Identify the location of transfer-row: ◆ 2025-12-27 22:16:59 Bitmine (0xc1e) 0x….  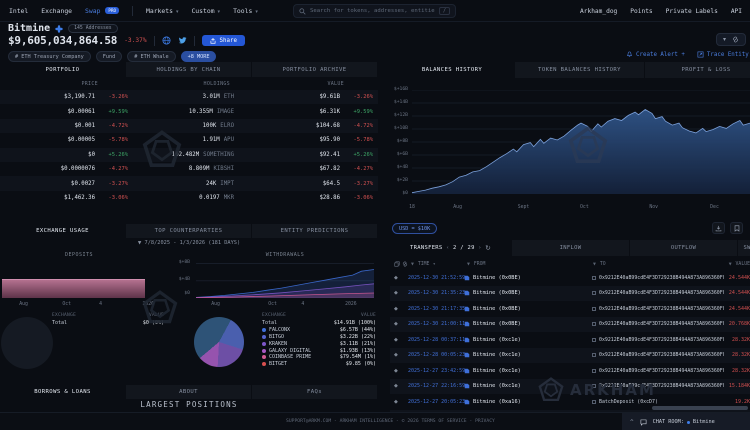
(570, 386).